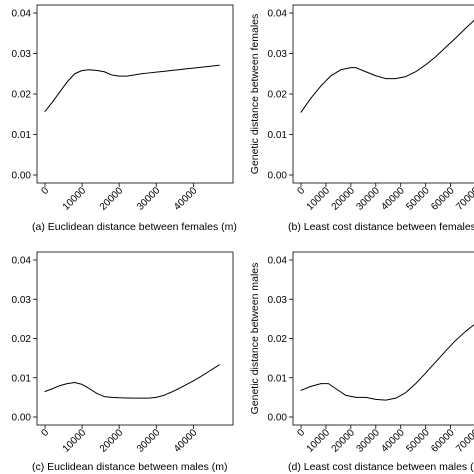 This screenshot has width=474, height=474. What do you see at coordinates (255, 94) in the screenshot?
I see `y-axis-label: Genetic distance between females` at bounding box center [255, 94].